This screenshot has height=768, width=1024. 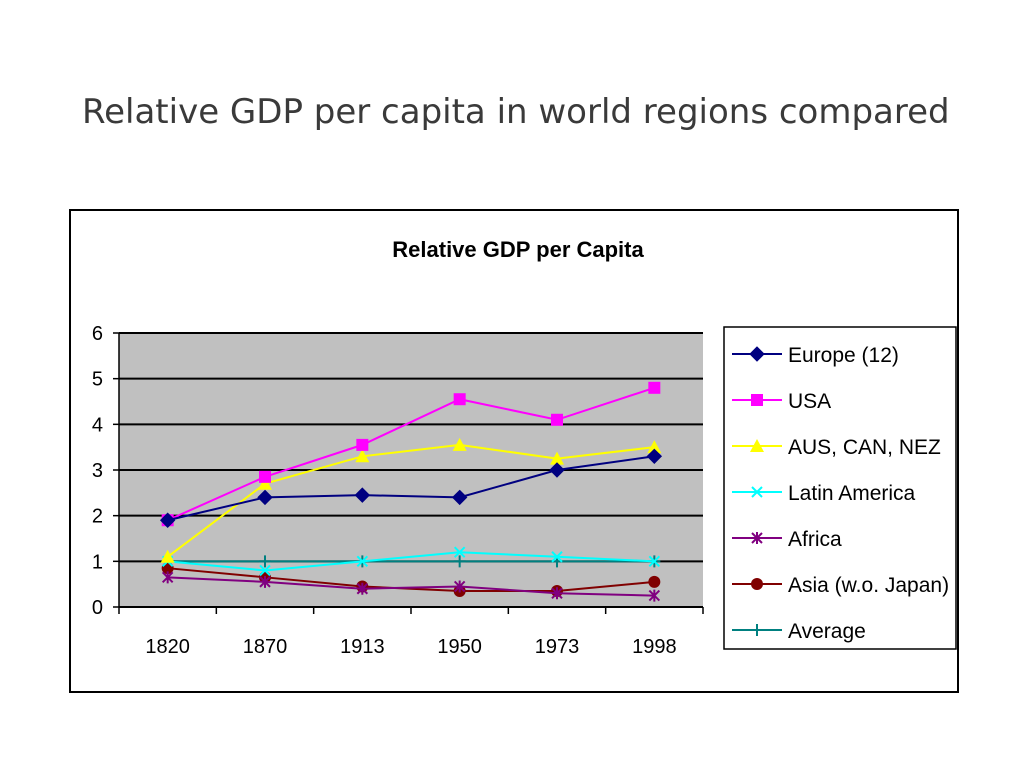 I want to click on data-point-asia-w-o-japan, so click(x=654, y=581).